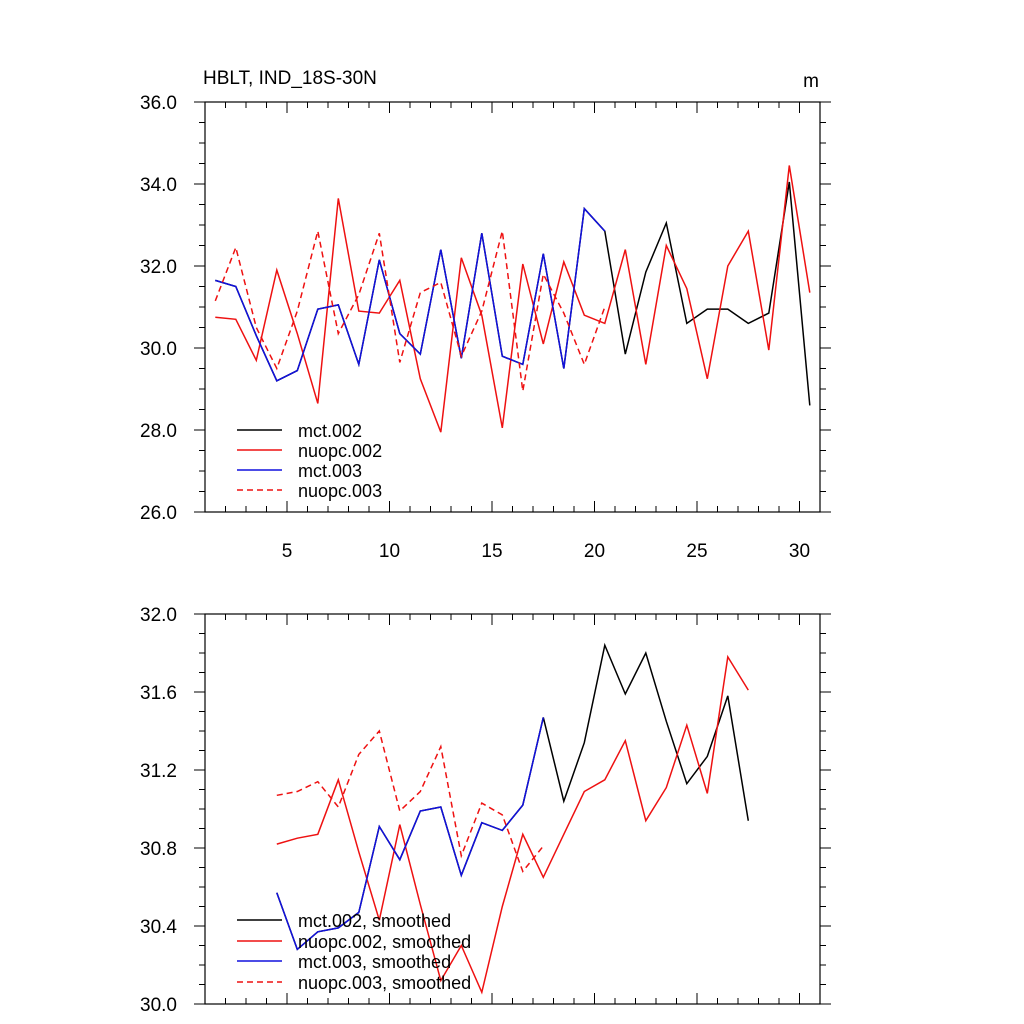 The width and height of the screenshot is (1024, 1024). I want to click on bottom-y-tick-label: 30.0, so click(158, 1005).